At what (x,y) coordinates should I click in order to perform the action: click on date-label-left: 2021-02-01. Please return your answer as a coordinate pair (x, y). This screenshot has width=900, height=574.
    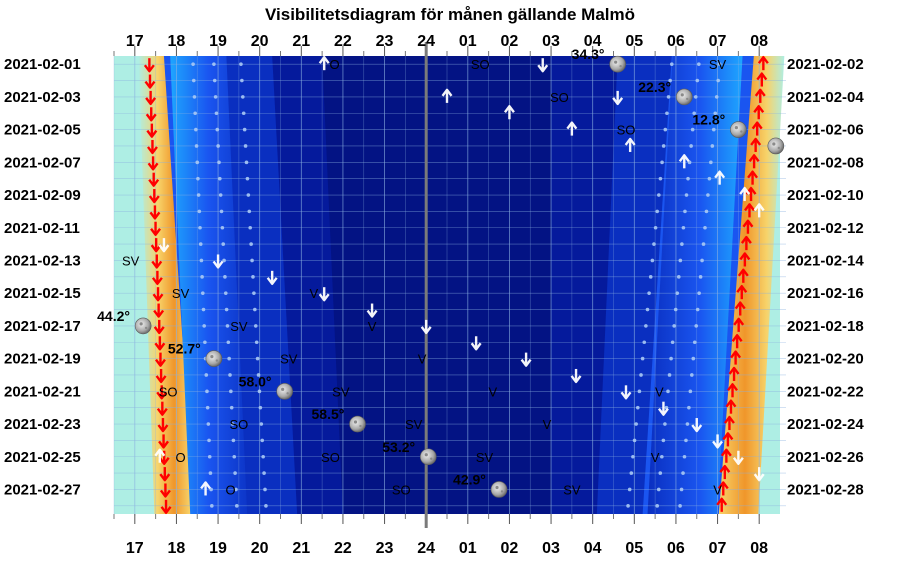
    Looking at the image, I should click on (42, 64).